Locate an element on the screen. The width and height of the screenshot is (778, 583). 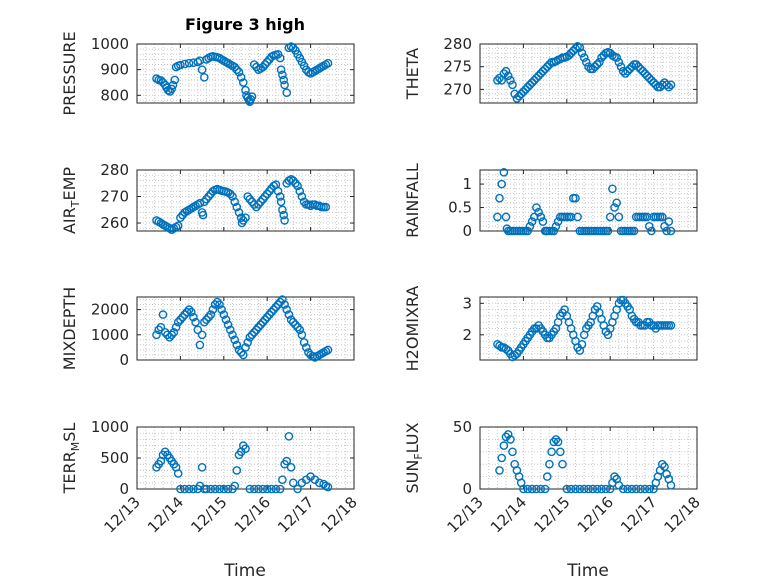
axes-frame-mixdepth is located at coordinates (245, 328).